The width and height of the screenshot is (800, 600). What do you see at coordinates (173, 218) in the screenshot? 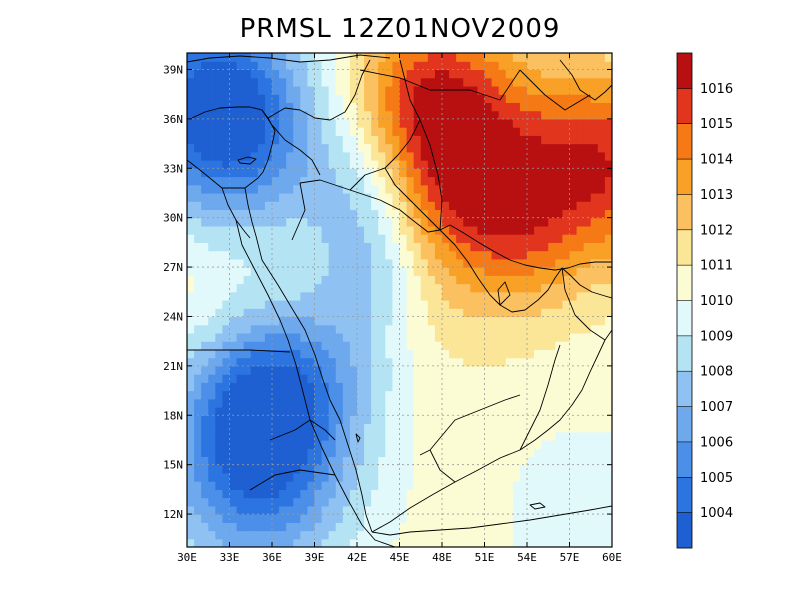
I see `lat-tick-label: 30N` at bounding box center [173, 218].